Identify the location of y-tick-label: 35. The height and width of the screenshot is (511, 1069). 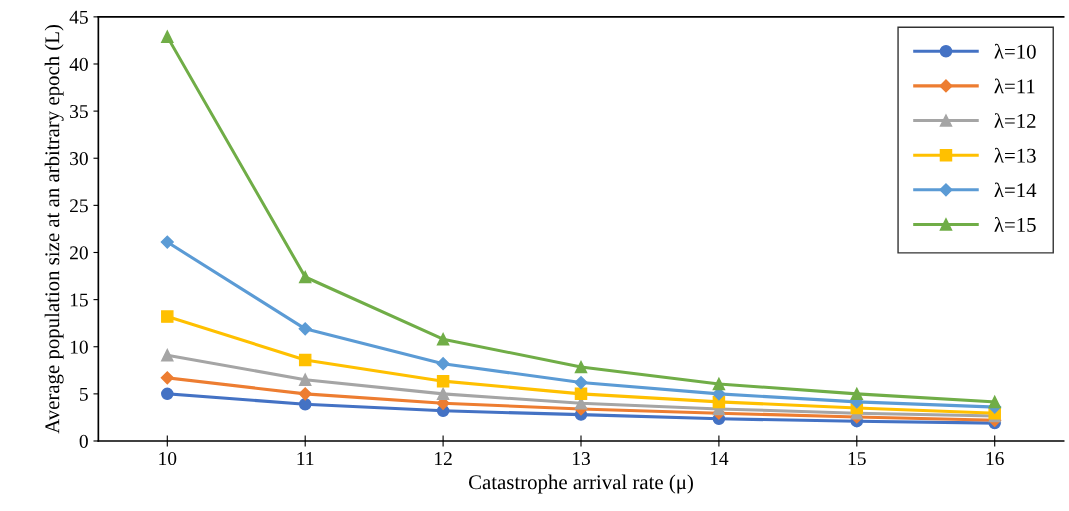
(79, 111).